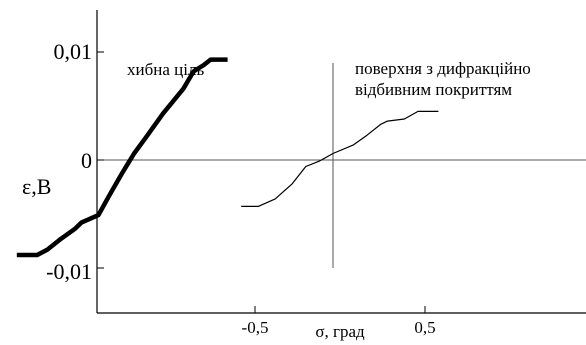 The width and height of the screenshot is (586, 345). Describe the element at coordinates (69, 271) in the screenshot. I see `y-tick-label-bottom: -0,01` at that location.